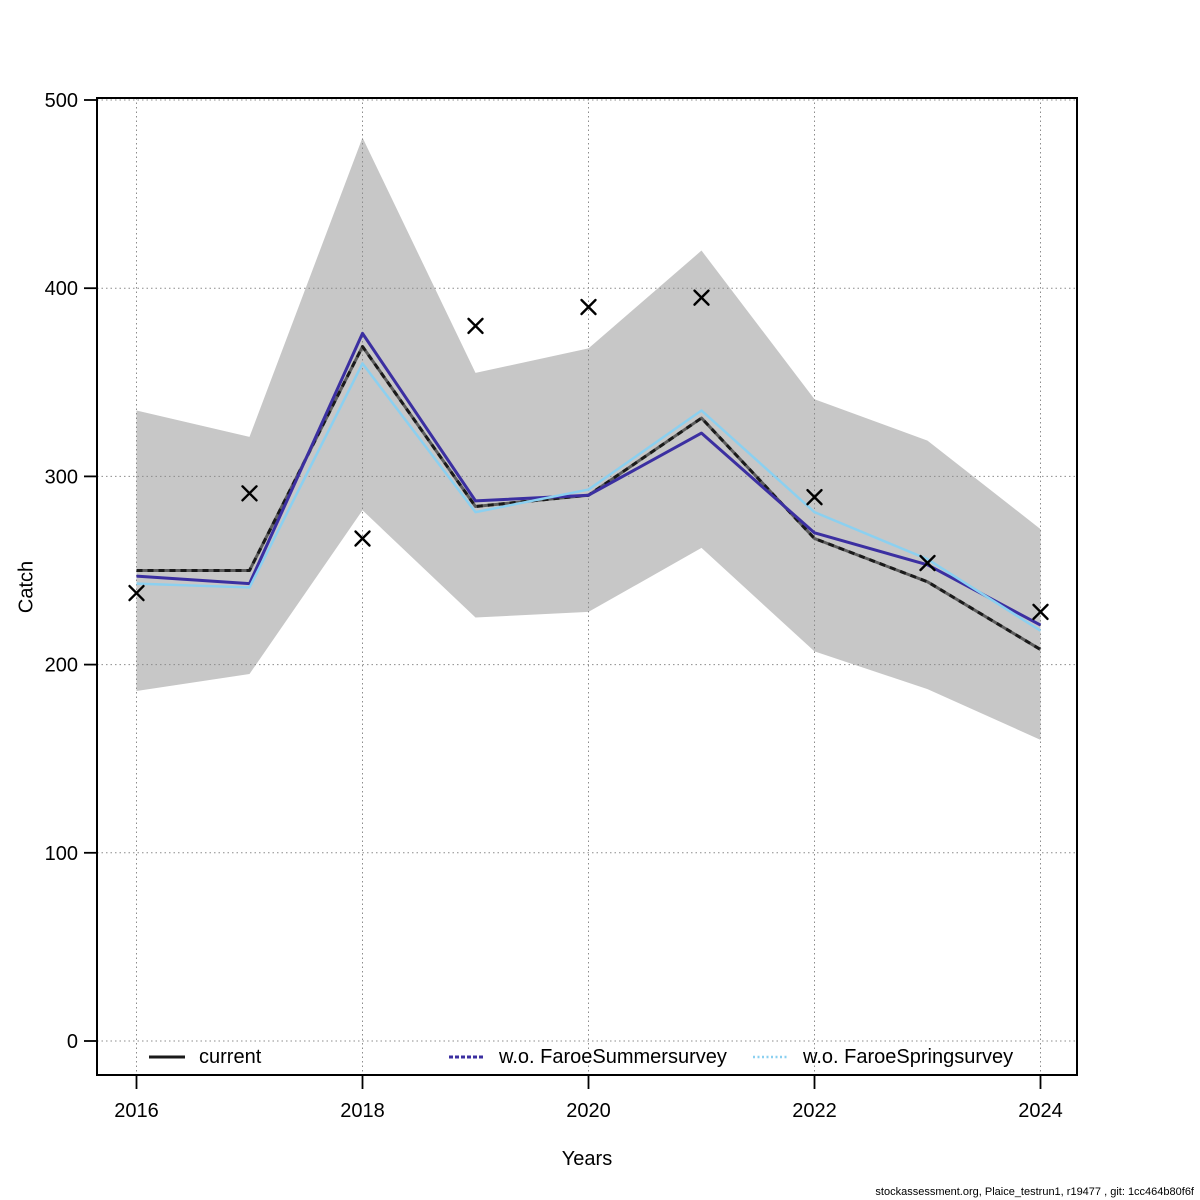  What do you see at coordinates (230, 1056) in the screenshot?
I see `legend-label-current: current` at bounding box center [230, 1056].